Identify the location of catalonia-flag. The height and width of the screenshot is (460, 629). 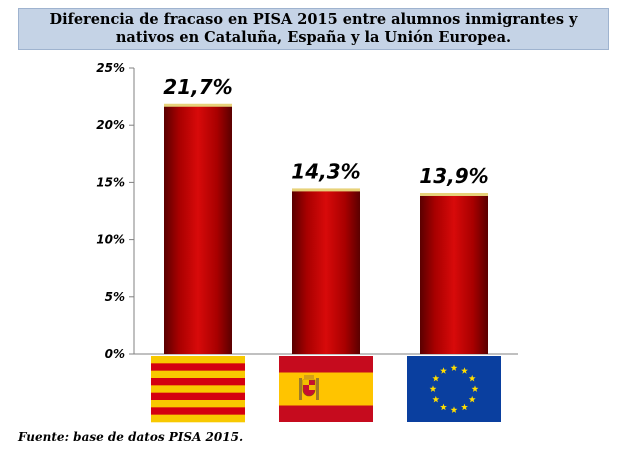
(198, 389).